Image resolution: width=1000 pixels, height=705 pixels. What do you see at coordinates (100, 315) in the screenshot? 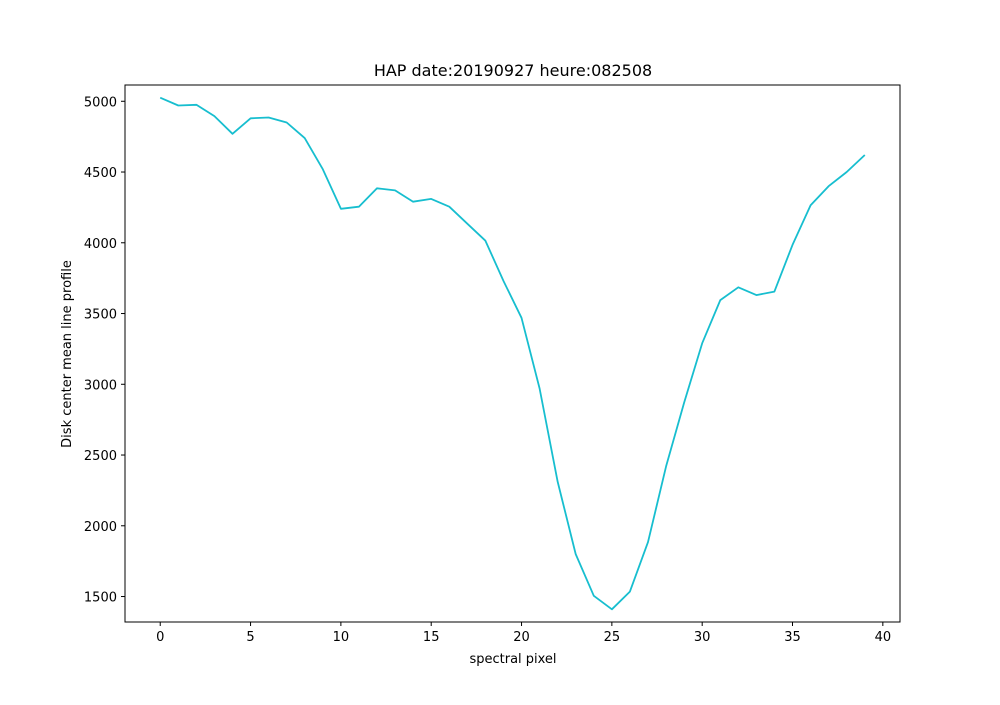
I see `y-tick-label: 3500` at bounding box center [100, 315].